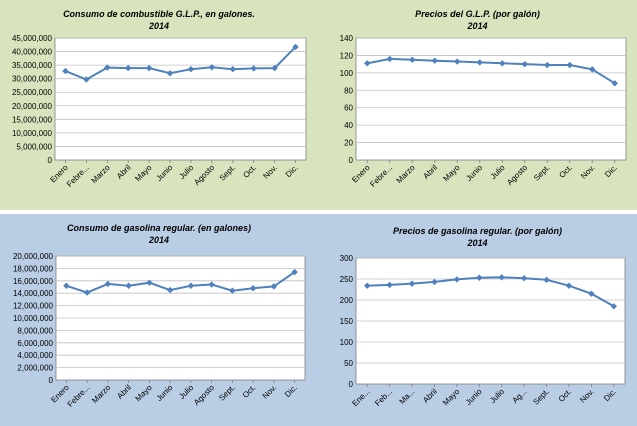 Image resolution: width=637 pixels, height=426 pixels. I want to click on y-tick-label: 100, so click(347, 73).